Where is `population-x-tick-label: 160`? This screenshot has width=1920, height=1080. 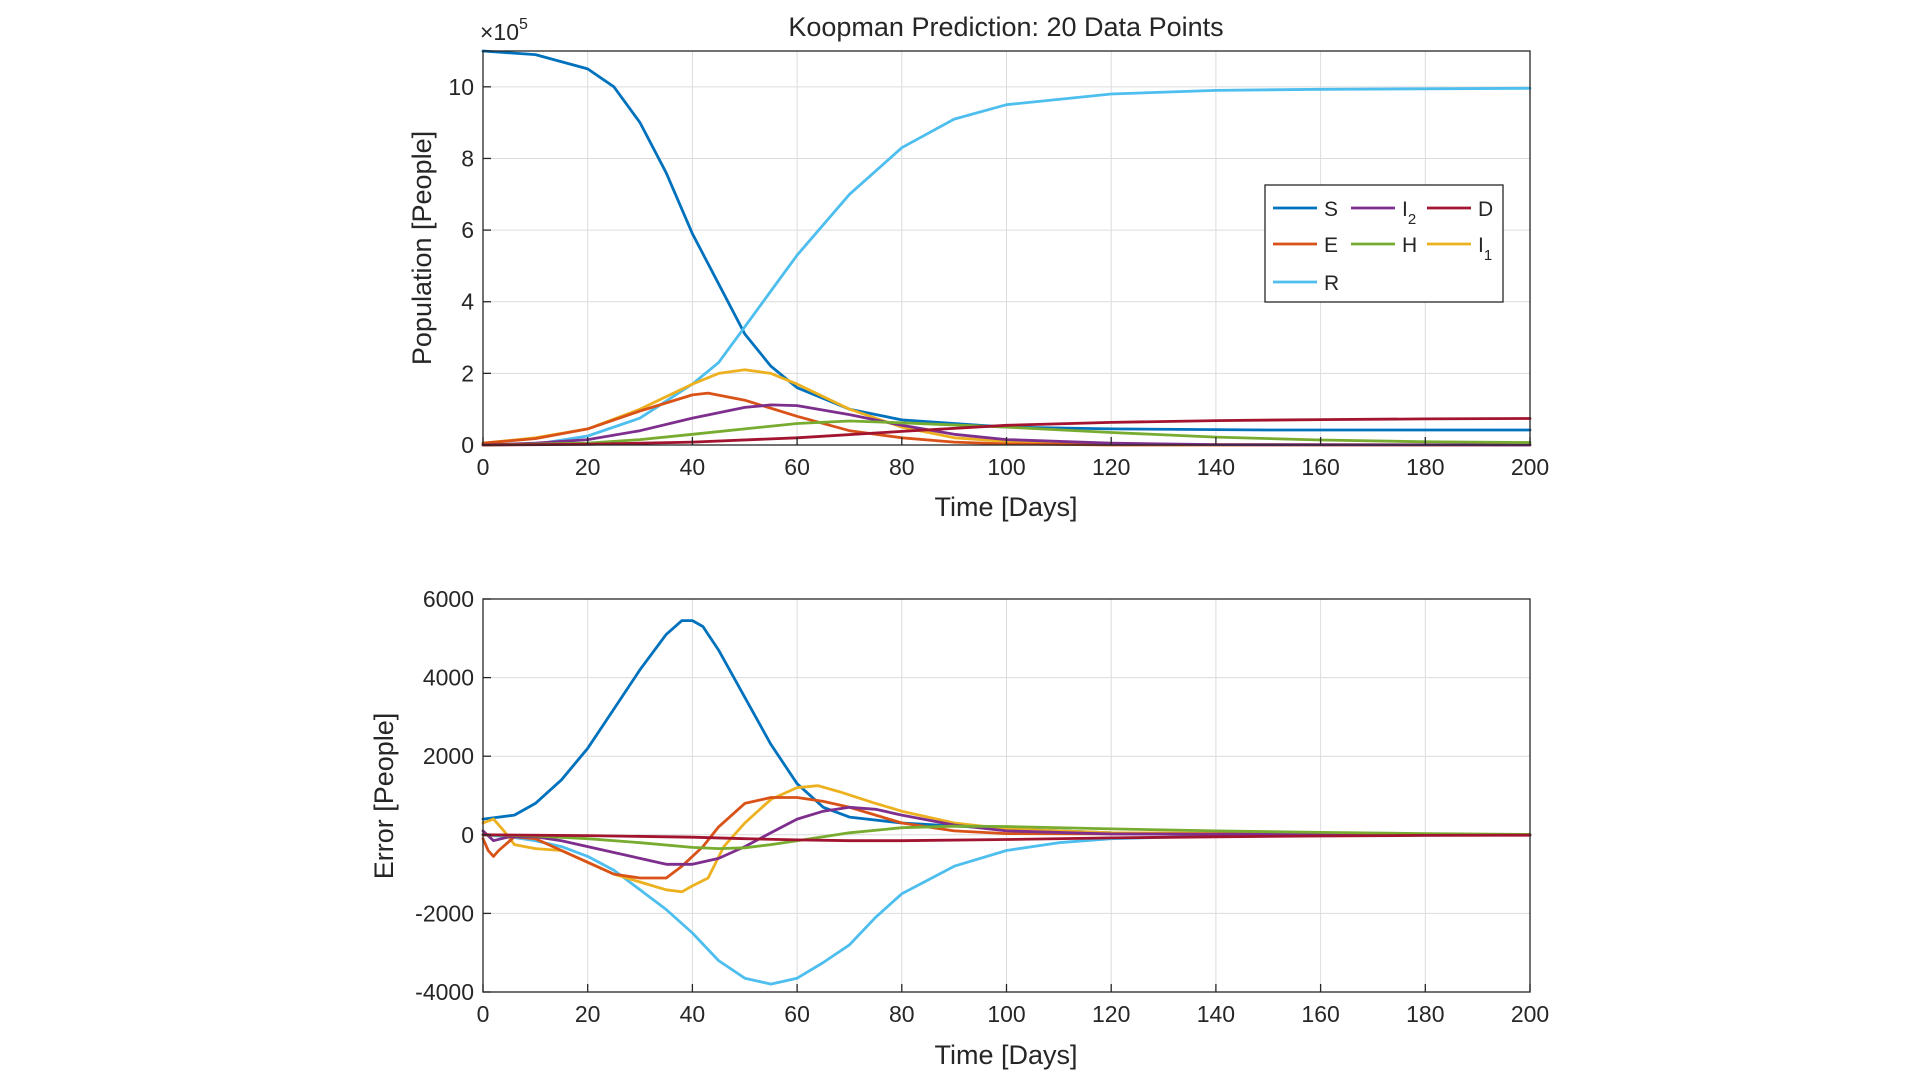 population-x-tick-label: 160 is located at coordinates (1320, 467).